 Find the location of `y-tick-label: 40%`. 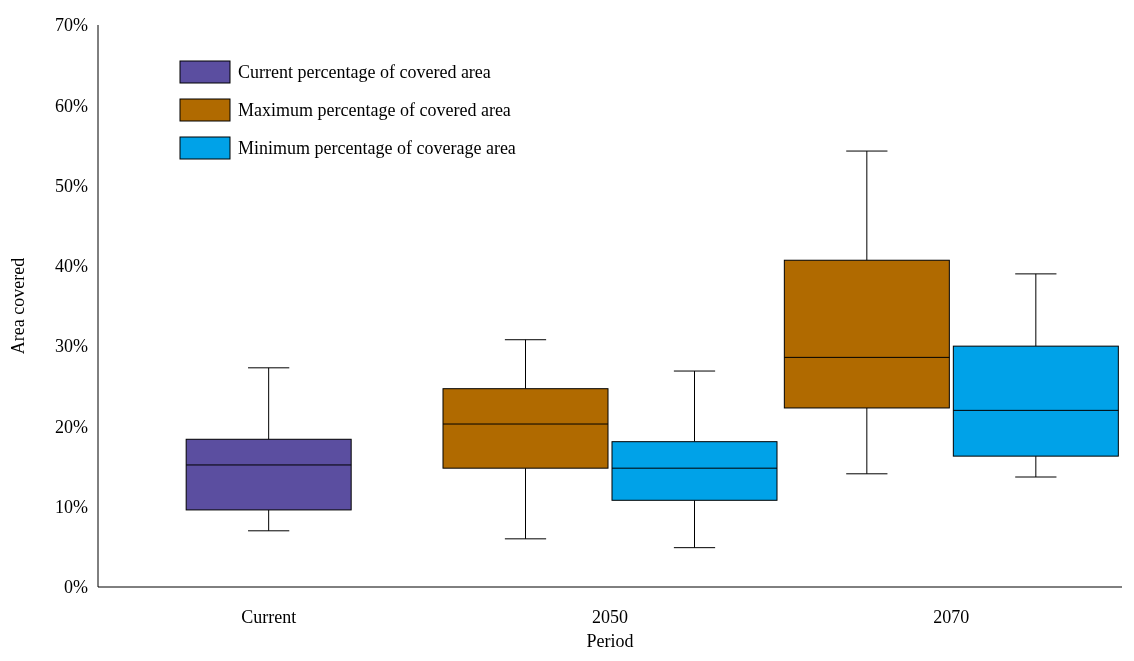

y-tick-label: 40% is located at coordinates (71, 266).